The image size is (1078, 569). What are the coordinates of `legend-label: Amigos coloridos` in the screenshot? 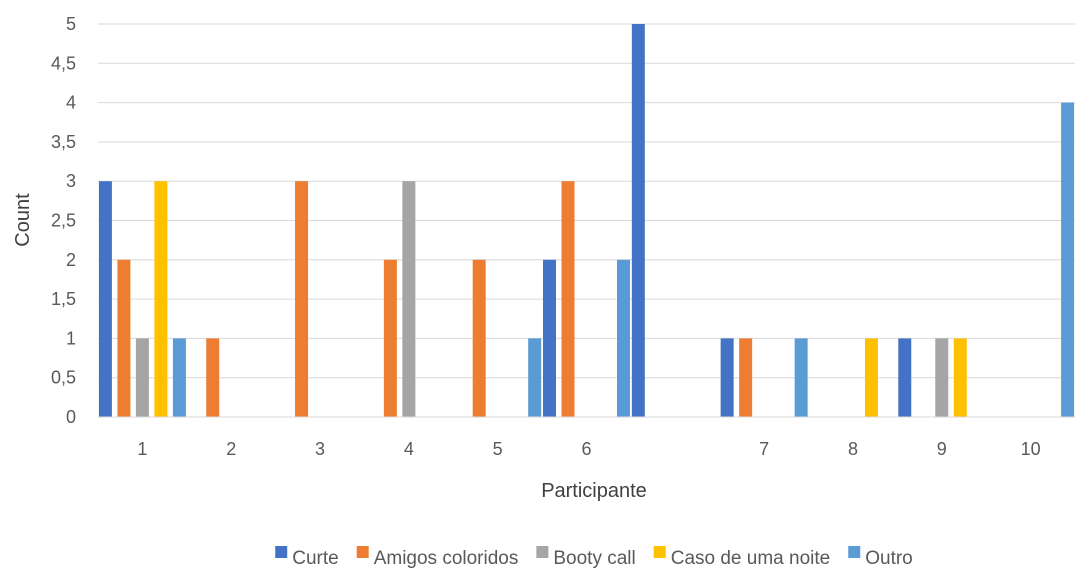 It's located at (446, 558).